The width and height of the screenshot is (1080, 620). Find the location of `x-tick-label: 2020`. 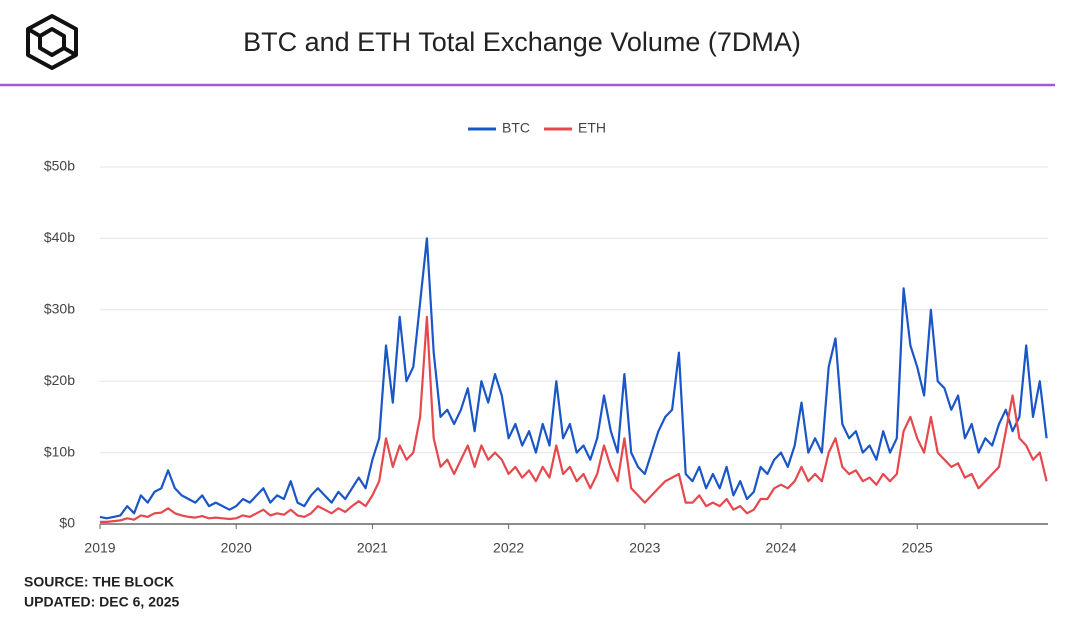

x-tick-label: 2020 is located at coordinates (236, 548).